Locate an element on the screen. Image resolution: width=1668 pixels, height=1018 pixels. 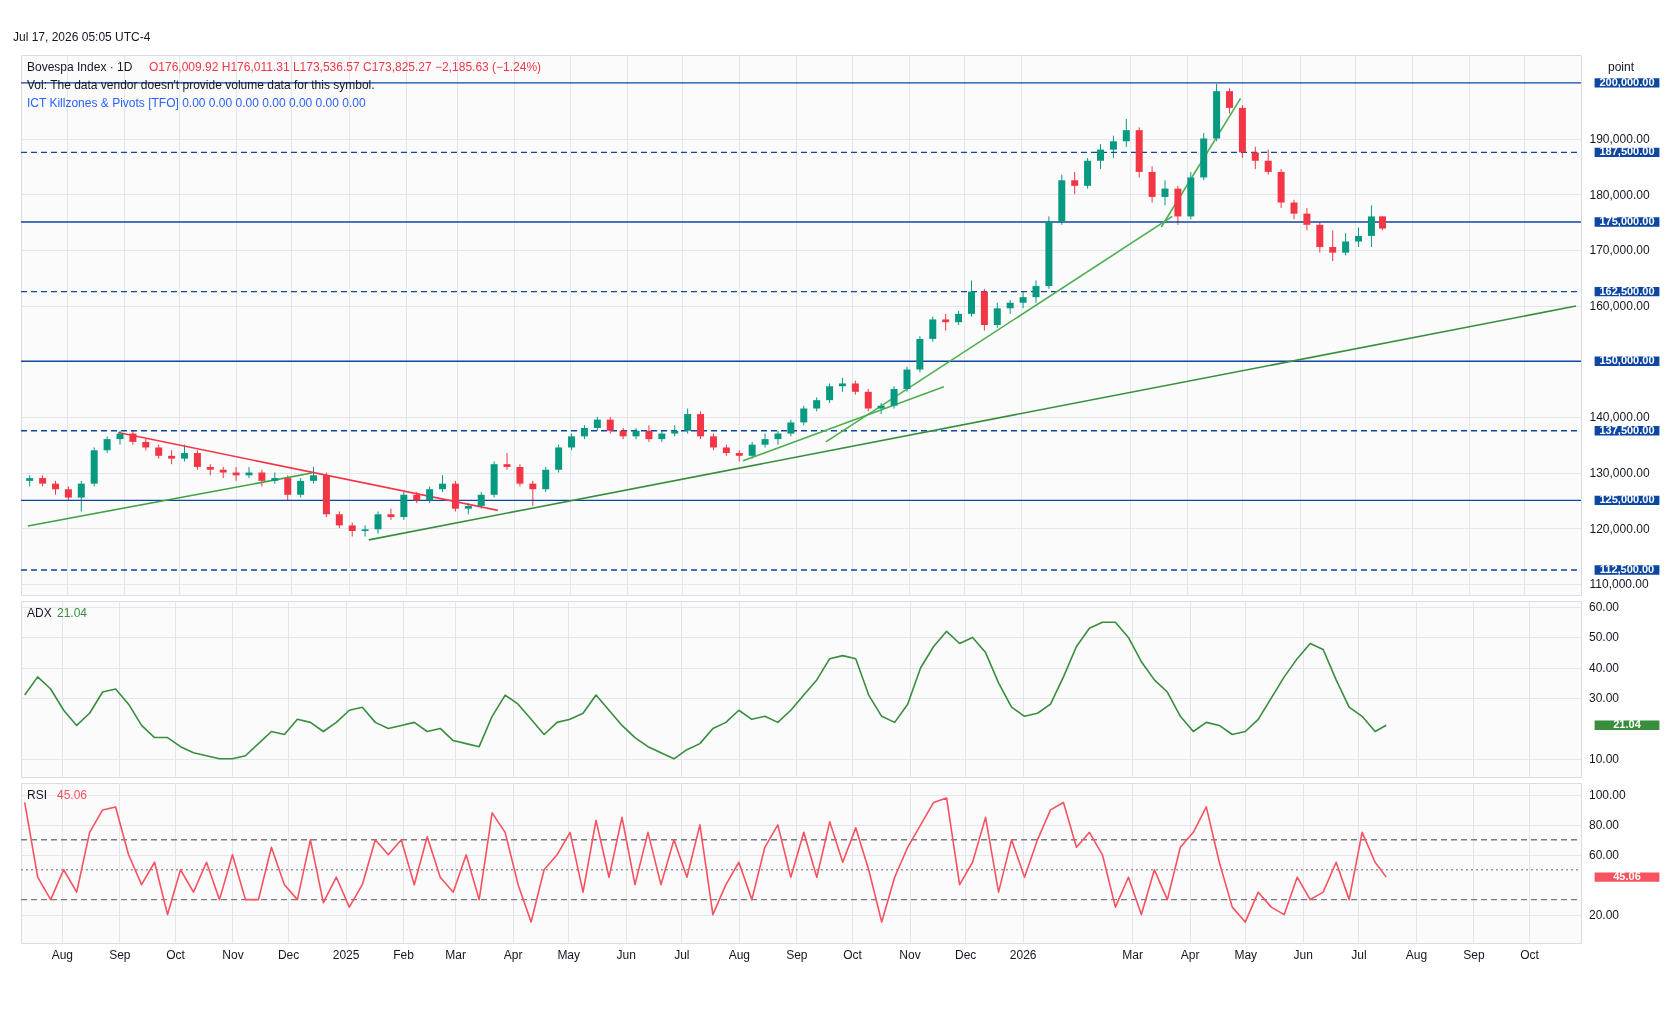
text: point is located at coordinates (1621, 67).